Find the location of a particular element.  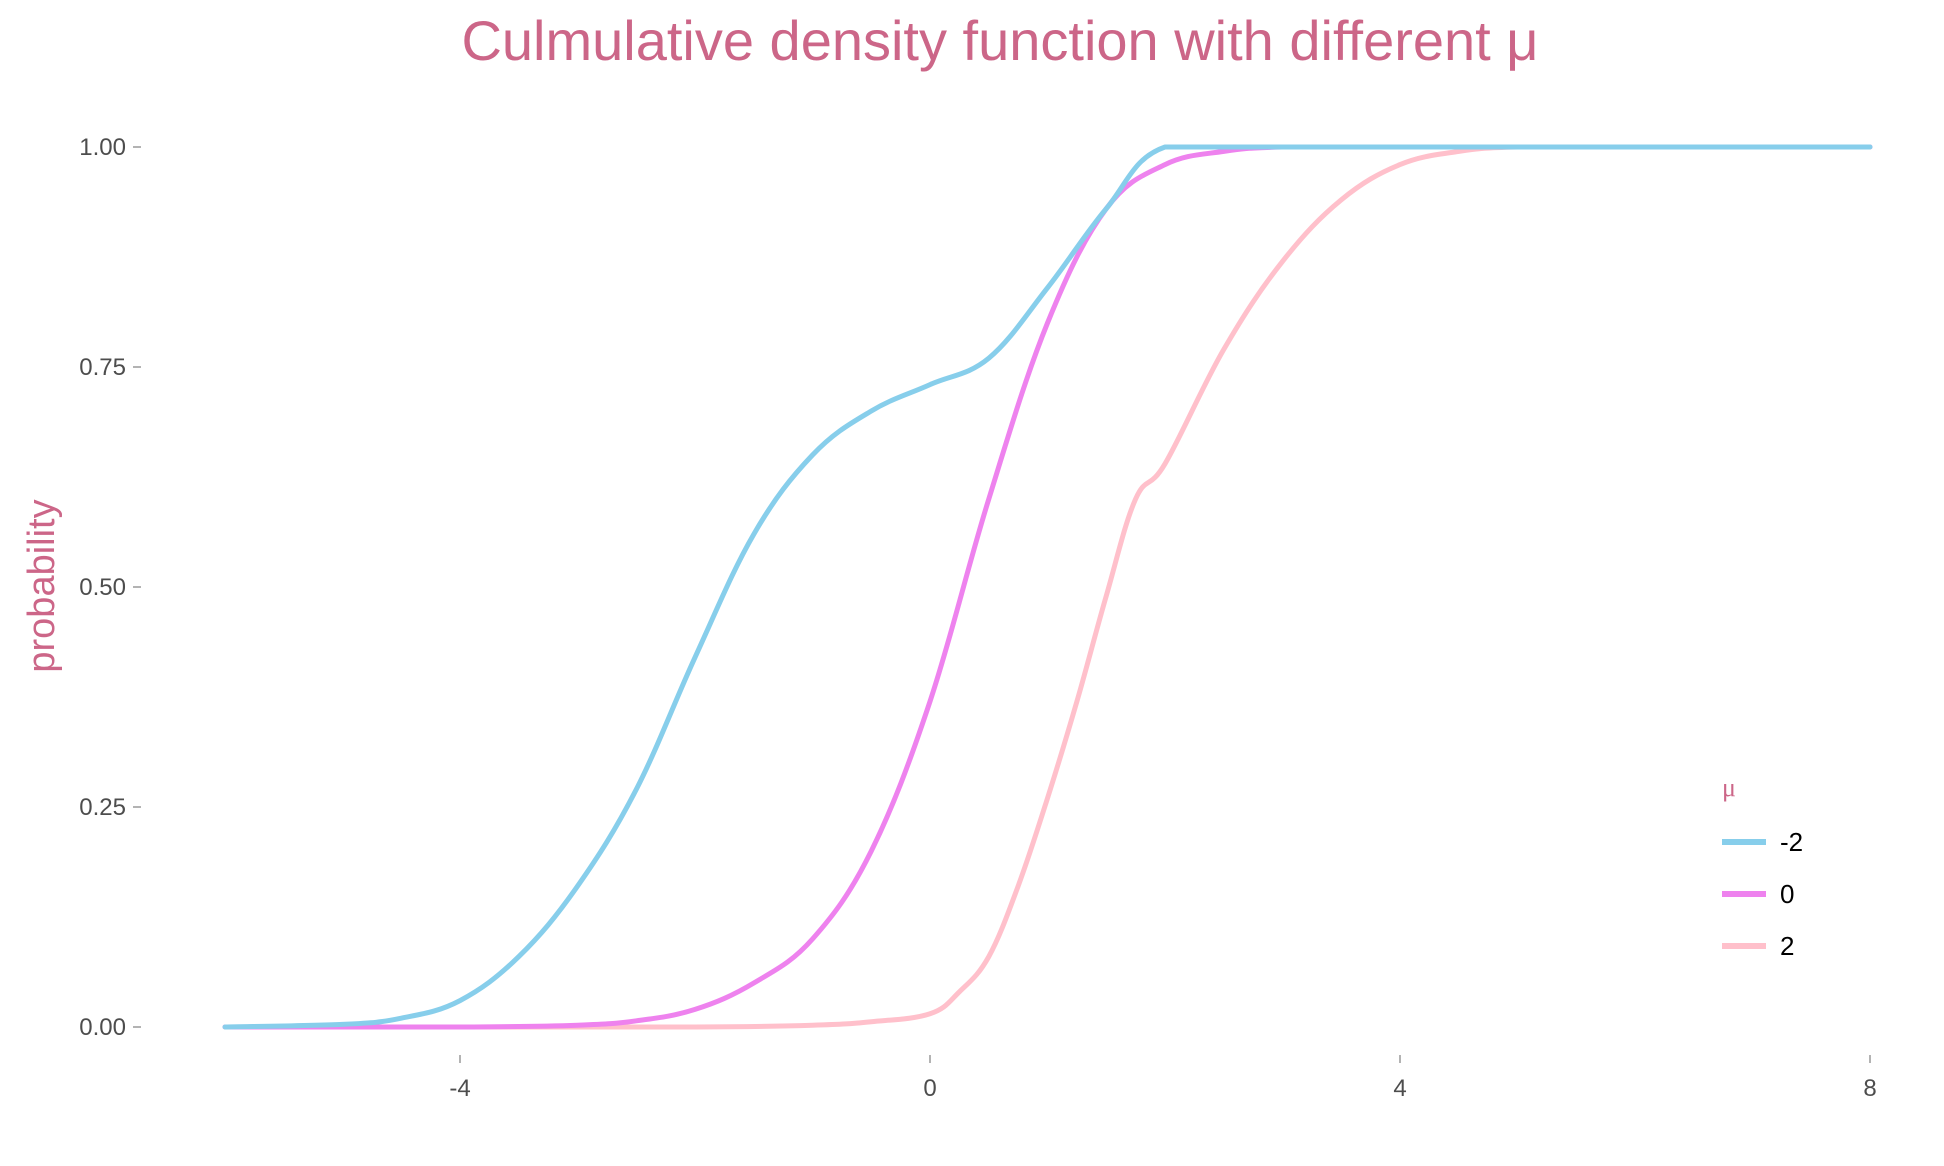

x-tick-label: 0 is located at coordinates (929, 1088).